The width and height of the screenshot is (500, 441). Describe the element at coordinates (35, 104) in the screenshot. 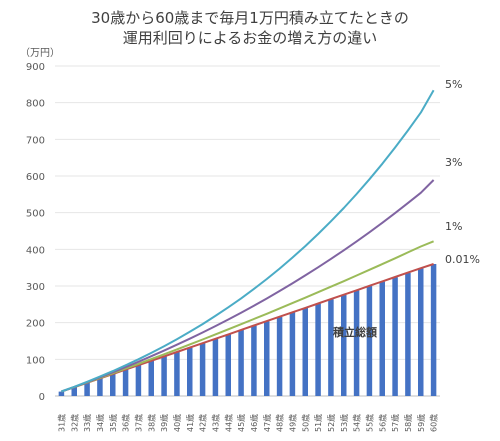

I see `y-tick-label-800: 800` at that location.